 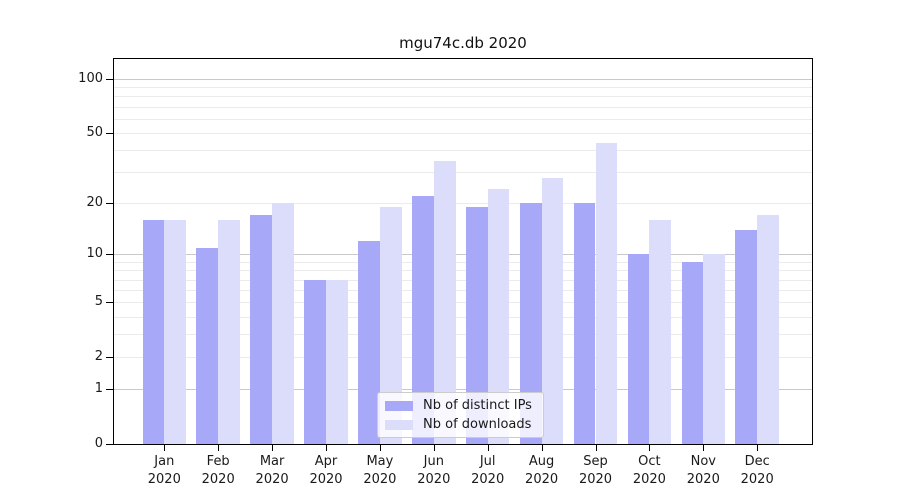 I want to click on chart-title: mgu74c.db 2020, so click(x=463, y=43).